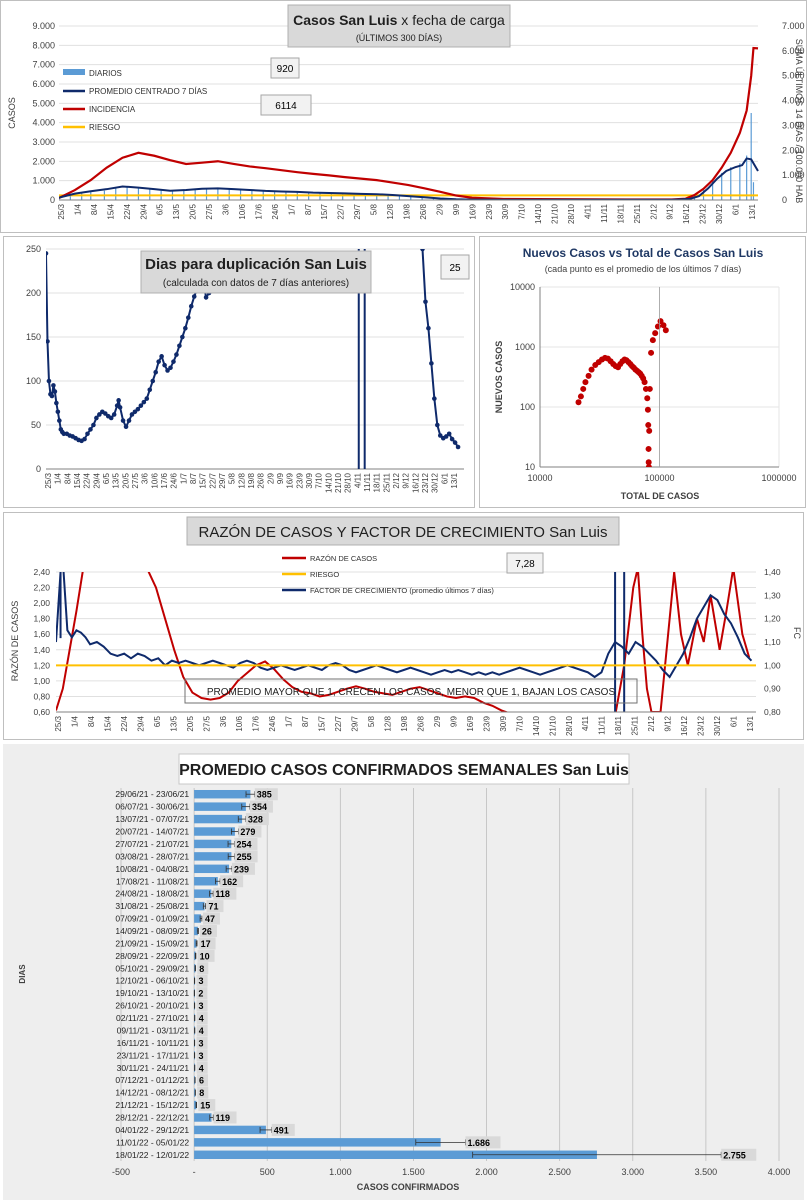  What do you see at coordinates (105, 73) in the screenshot?
I see `legend-label: DIARIOS` at bounding box center [105, 73].